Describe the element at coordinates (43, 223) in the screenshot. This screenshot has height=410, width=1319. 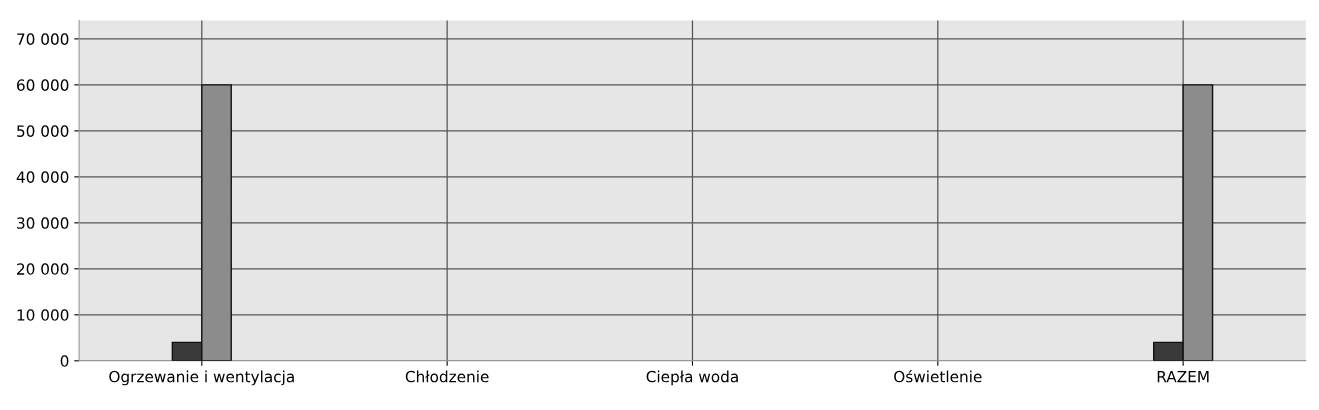
I see `y-tick-label: 30 000` at that location.